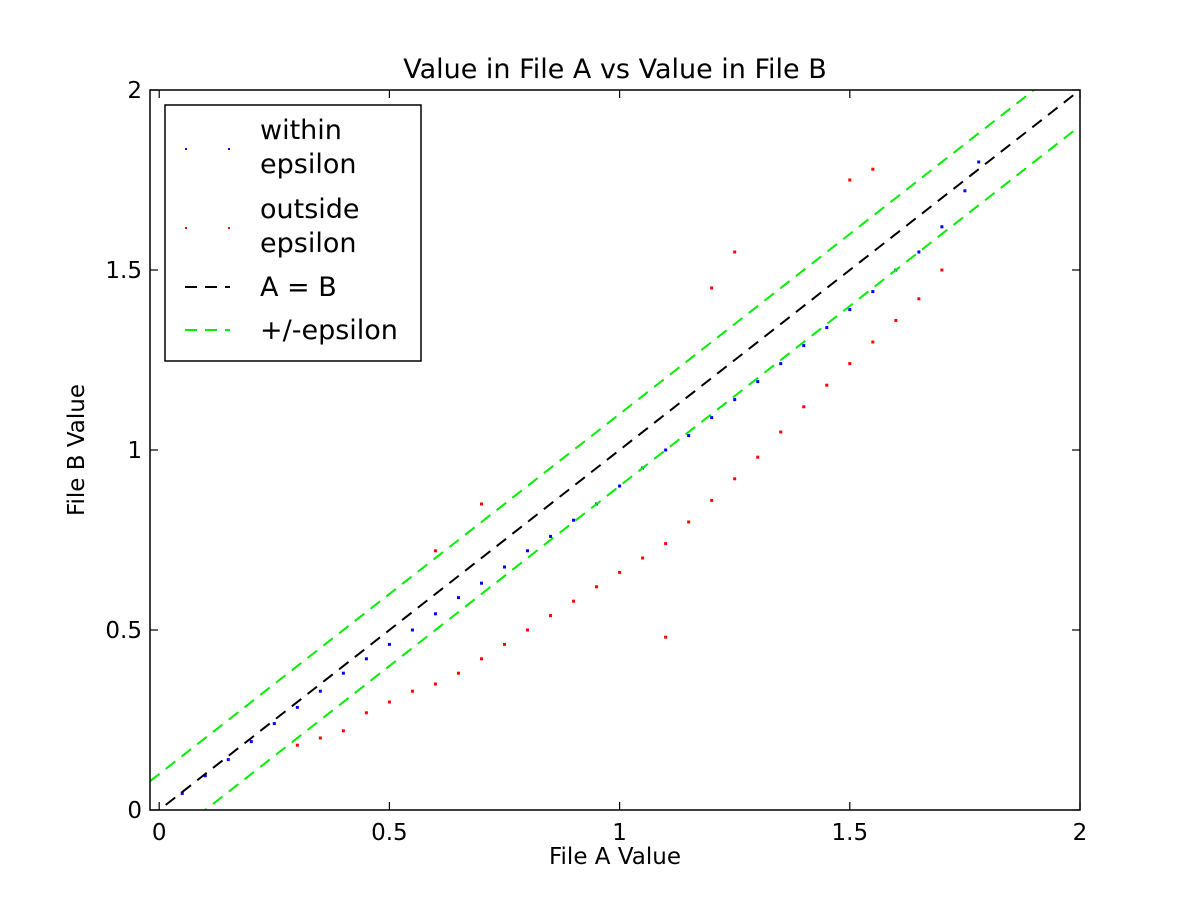  I want to click on y-tick-label: 2, so click(134, 91).